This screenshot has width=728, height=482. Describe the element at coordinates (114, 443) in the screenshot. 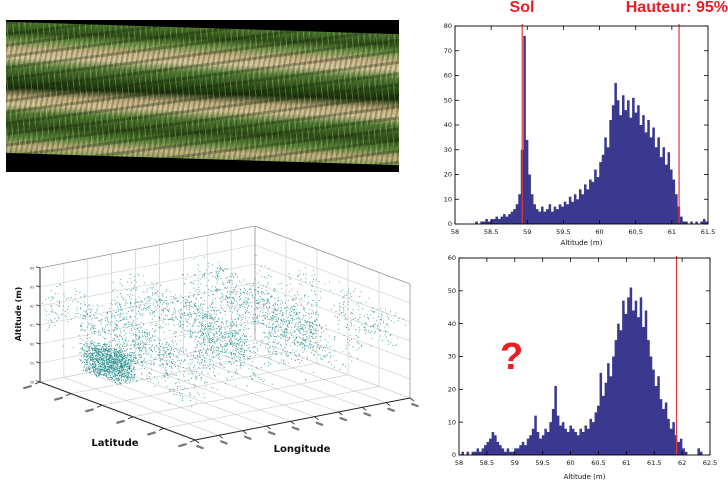

I see `latitude-axis-label: Latitude` at that location.